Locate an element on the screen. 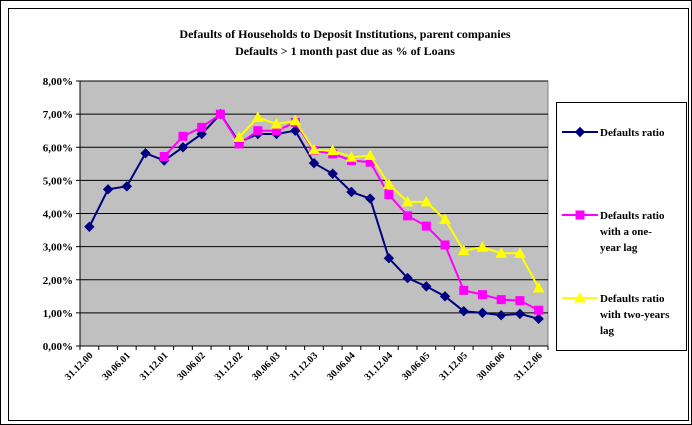  y-tick-label: 6,00% is located at coordinates (58, 148).